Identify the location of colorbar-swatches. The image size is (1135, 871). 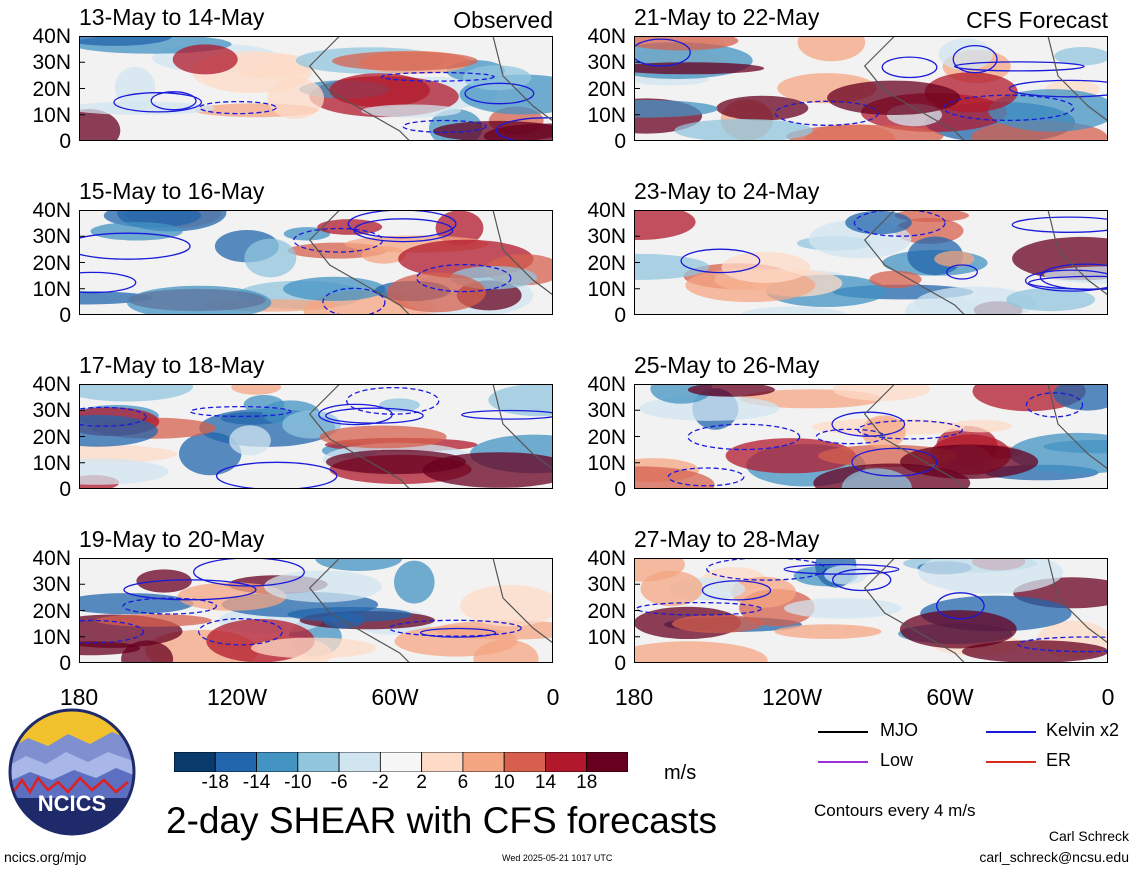
(401, 762).